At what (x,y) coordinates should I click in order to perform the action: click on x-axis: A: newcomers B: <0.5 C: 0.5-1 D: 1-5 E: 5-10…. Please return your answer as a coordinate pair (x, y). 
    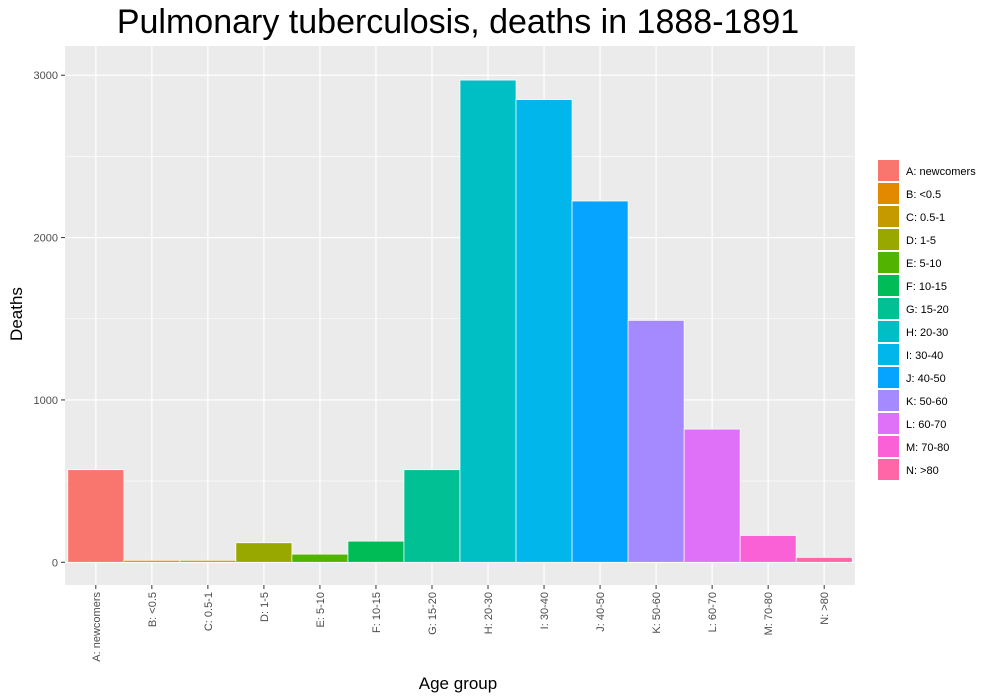
    Looking at the image, I should click on (461, 623).